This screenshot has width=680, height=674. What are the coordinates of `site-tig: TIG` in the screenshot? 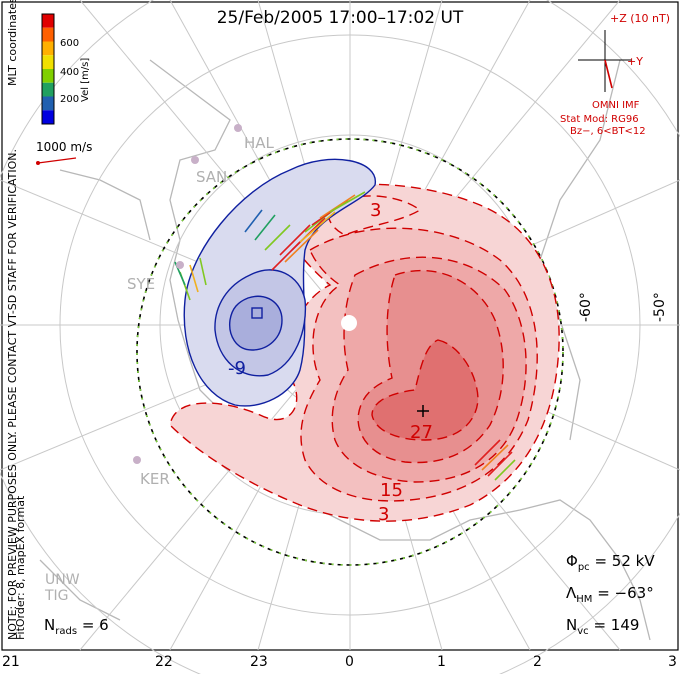 It's located at (57, 596).